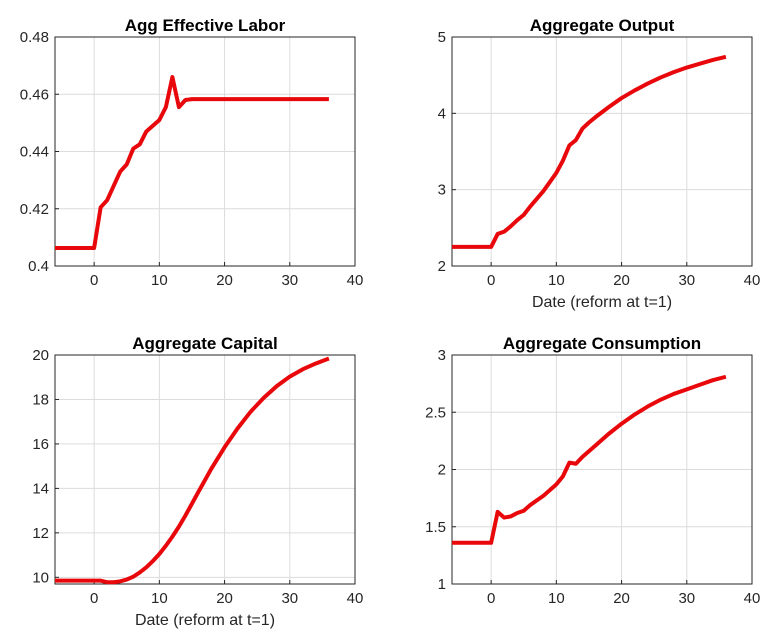 The width and height of the screenshot is (760, 637). I want to click on y-tick-label: 5, so click(442, 37).